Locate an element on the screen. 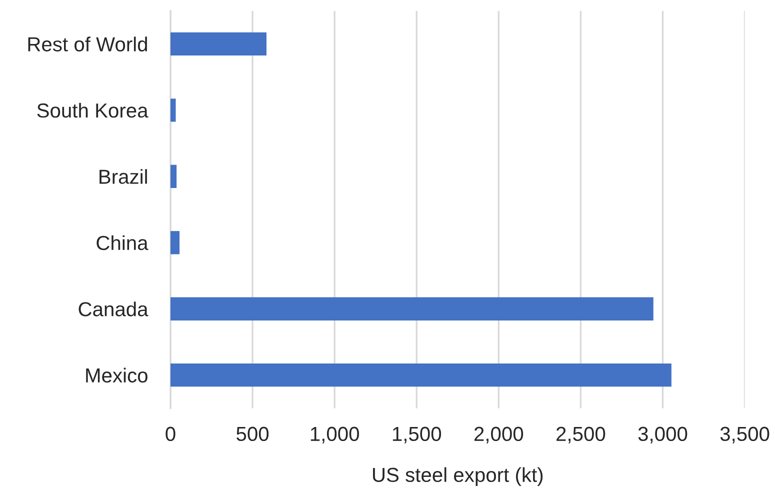  x-tick-label: 3,000 is located at coordinates (663, 435).